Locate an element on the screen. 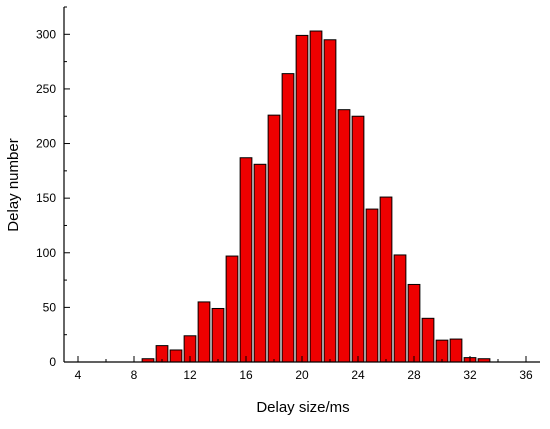  x-tick-label: 28 is located at coordinates (414, 375).